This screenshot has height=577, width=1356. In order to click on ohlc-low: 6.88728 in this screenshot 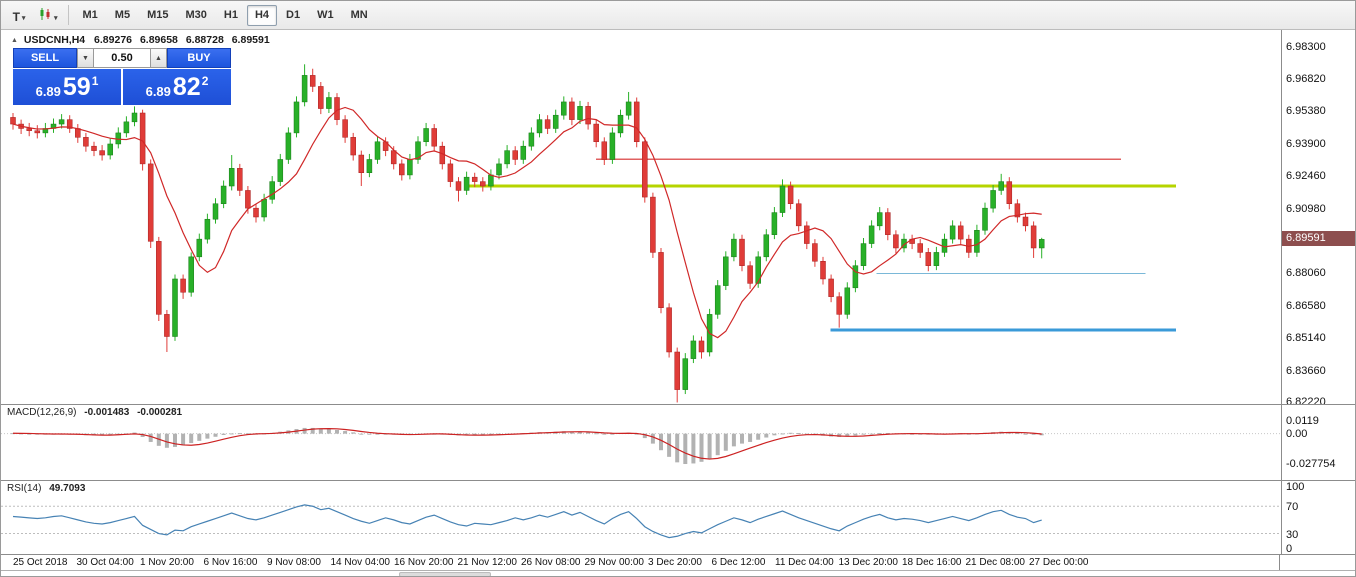, I will do `click(204, 40)`.